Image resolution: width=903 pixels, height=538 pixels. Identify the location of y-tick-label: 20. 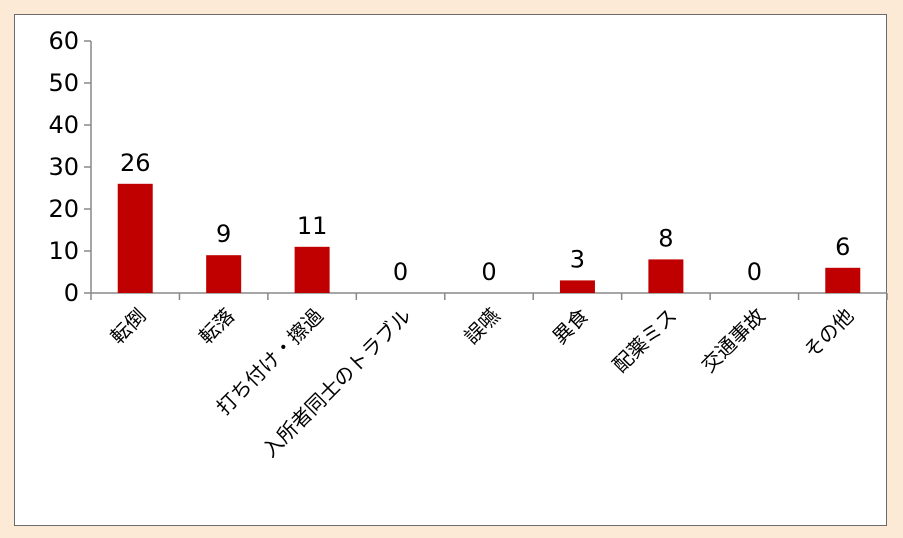
(63, 209).